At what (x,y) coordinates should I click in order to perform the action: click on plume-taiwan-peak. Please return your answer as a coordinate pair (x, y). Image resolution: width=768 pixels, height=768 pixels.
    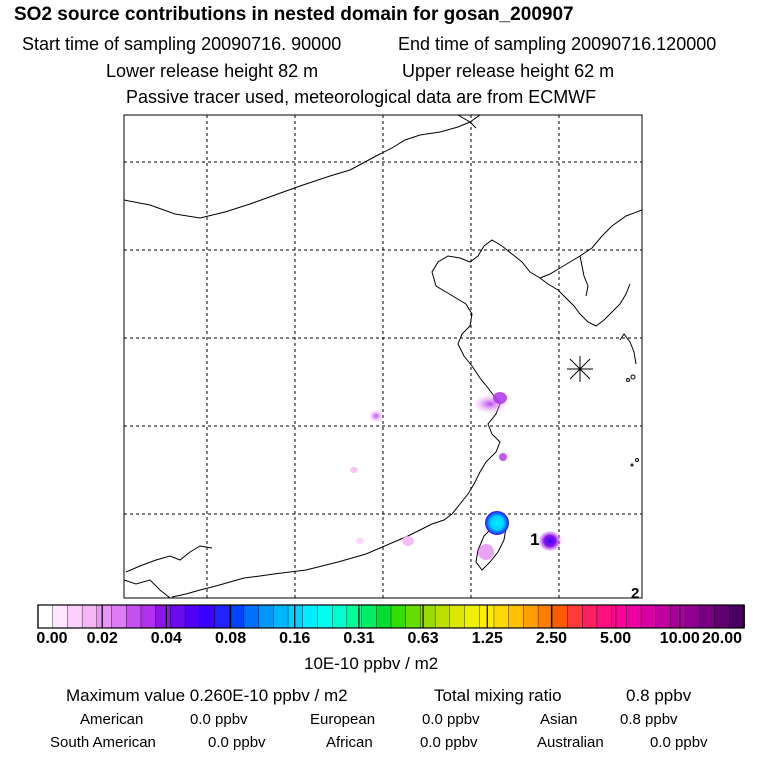
    Looking at the image, I should click on (497, 523).